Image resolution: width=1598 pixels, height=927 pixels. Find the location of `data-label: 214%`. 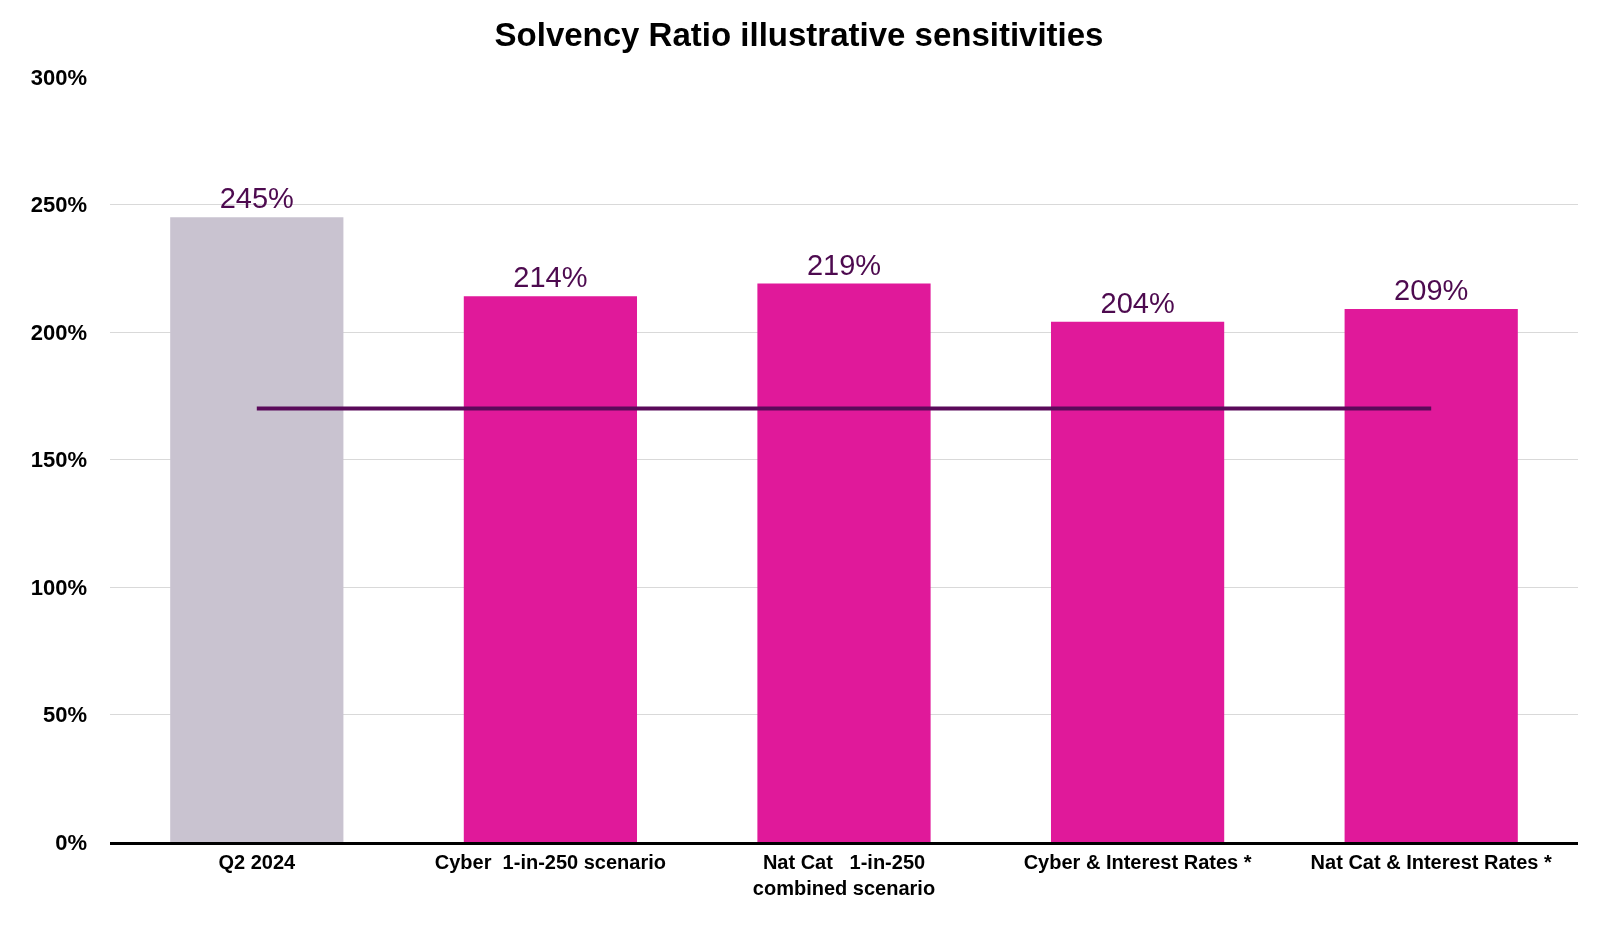

data-label: 214% is located at coordinates (550, 277).